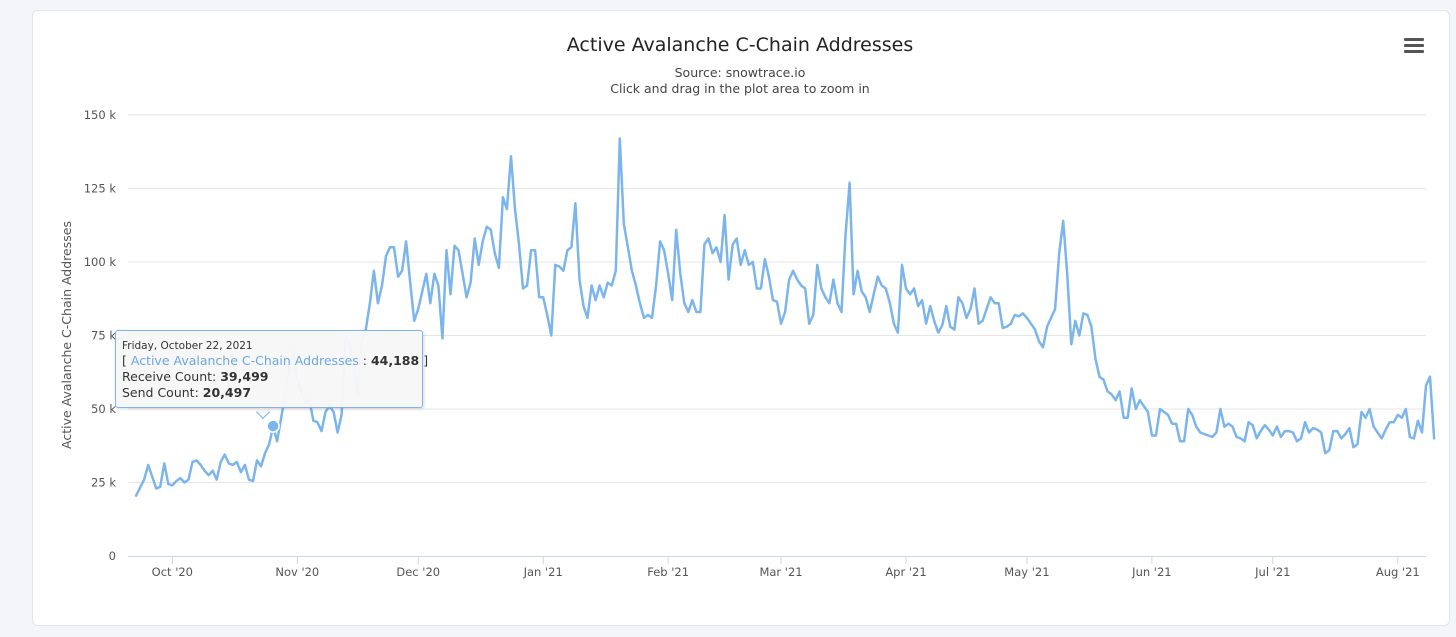 The width and height of the screenshot is (1456, 637). Describe the element at coordinates (112, 556) in the screenshot. I see `y-tick-label: 0` at that location.